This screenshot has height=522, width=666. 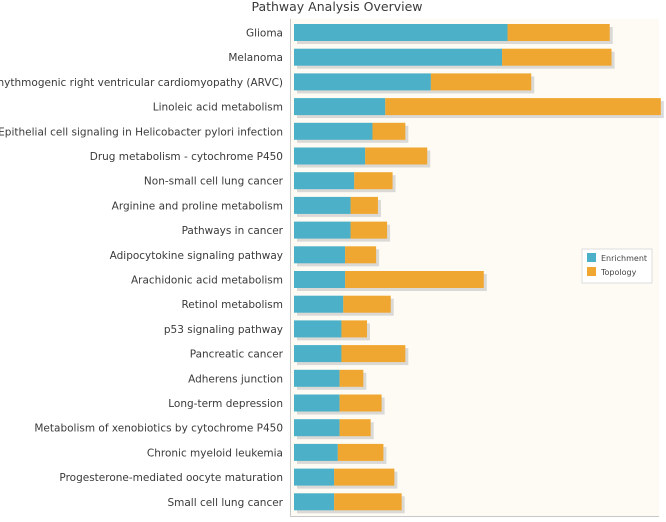 What do you see at coordinates (171, 478) in the screenshot?
I see `category-label: Progesterone-mediated oocyte maturation` at bounding box center [171, 478].